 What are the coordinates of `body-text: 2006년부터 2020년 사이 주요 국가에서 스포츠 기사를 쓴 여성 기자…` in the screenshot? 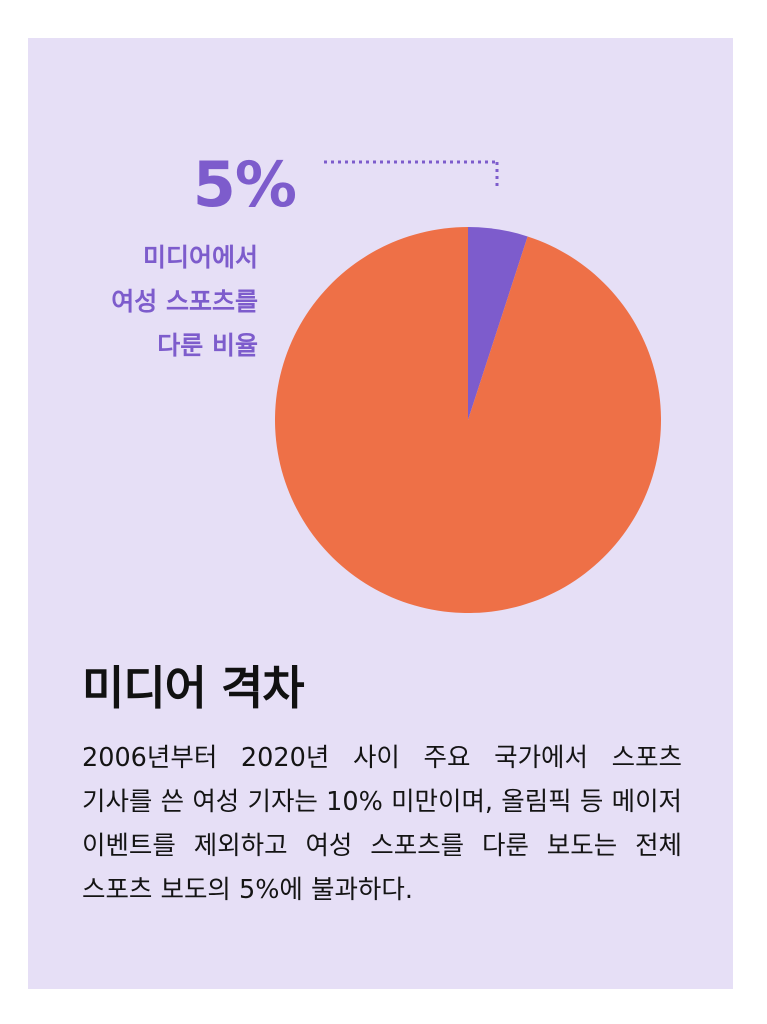 It's located at (382, 824).